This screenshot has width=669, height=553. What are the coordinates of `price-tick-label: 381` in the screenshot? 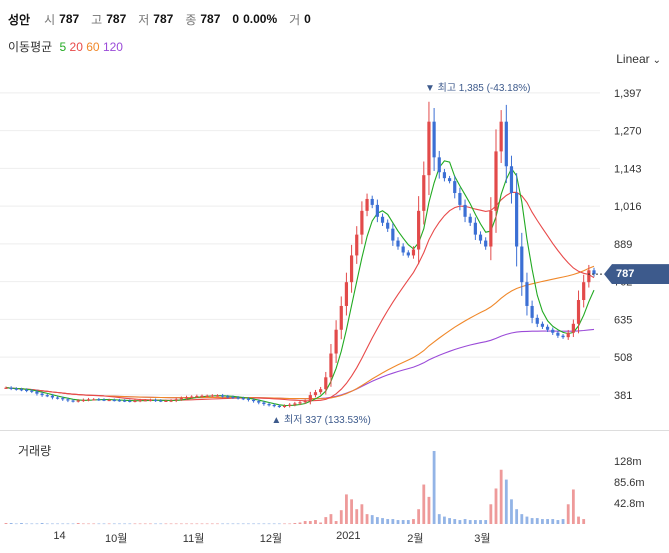 It's located at (623, 396).